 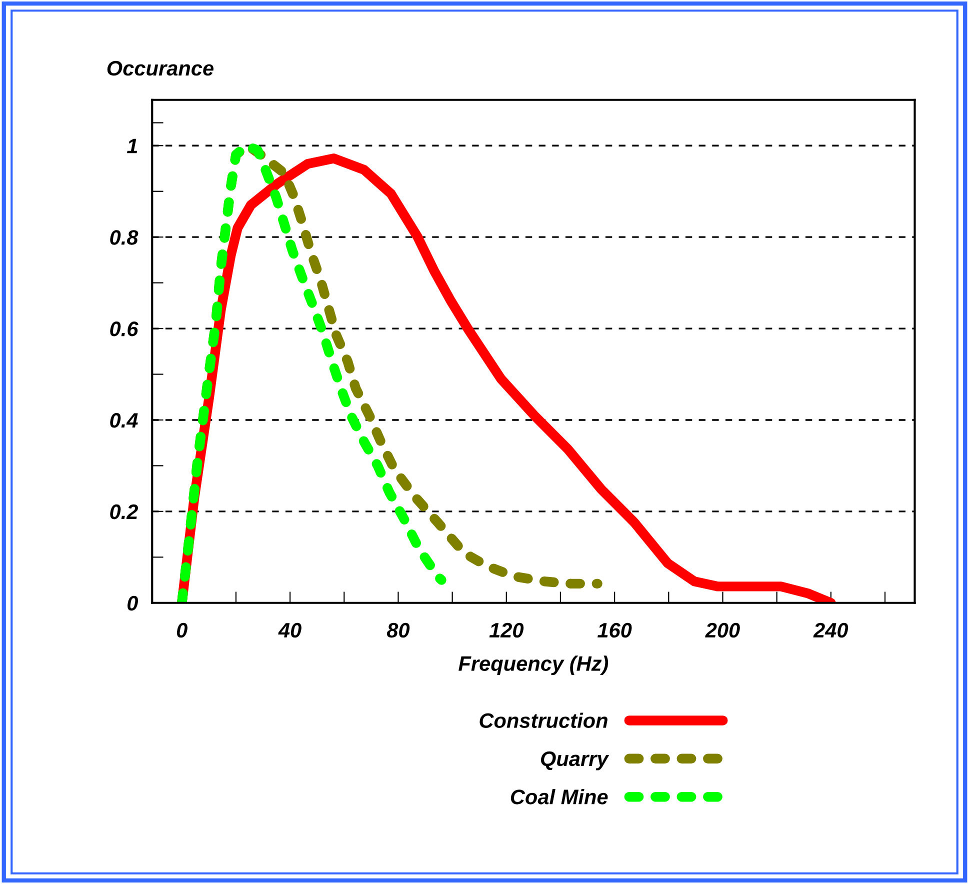 What do you see at coordinates (615, 630) in the screenshot?
I see `x-tick-label: 160` at bounding box center [615, 630].